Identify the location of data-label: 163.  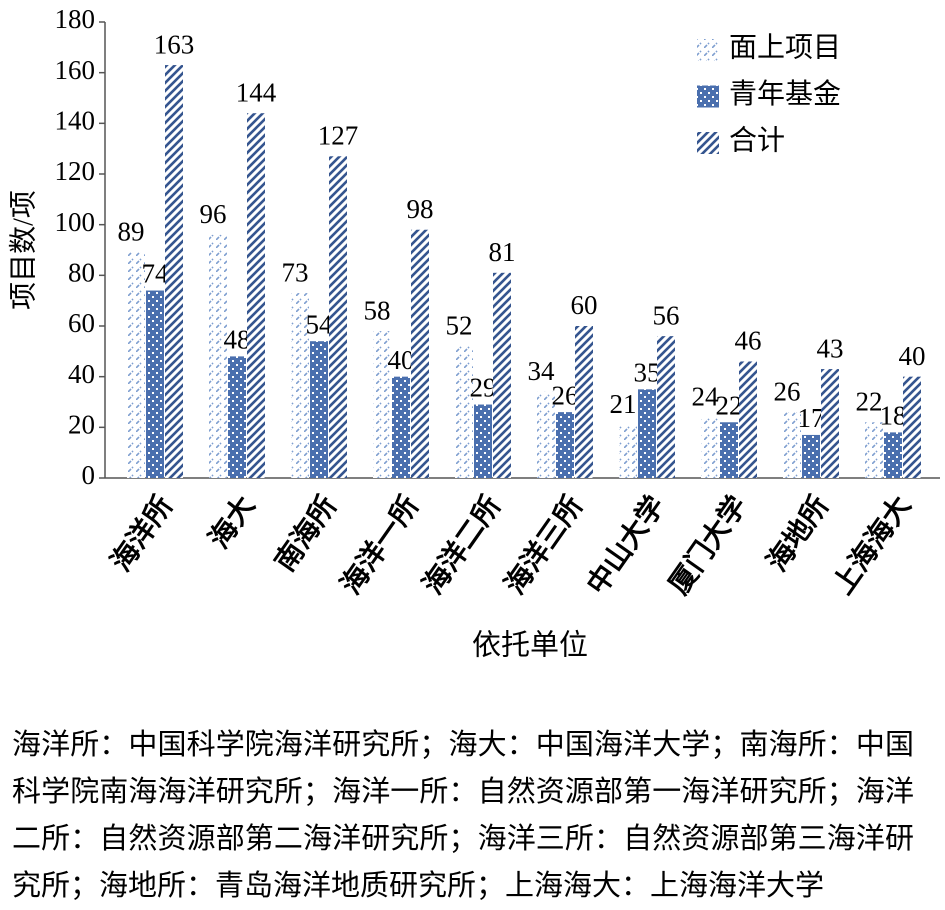
(174, 44).